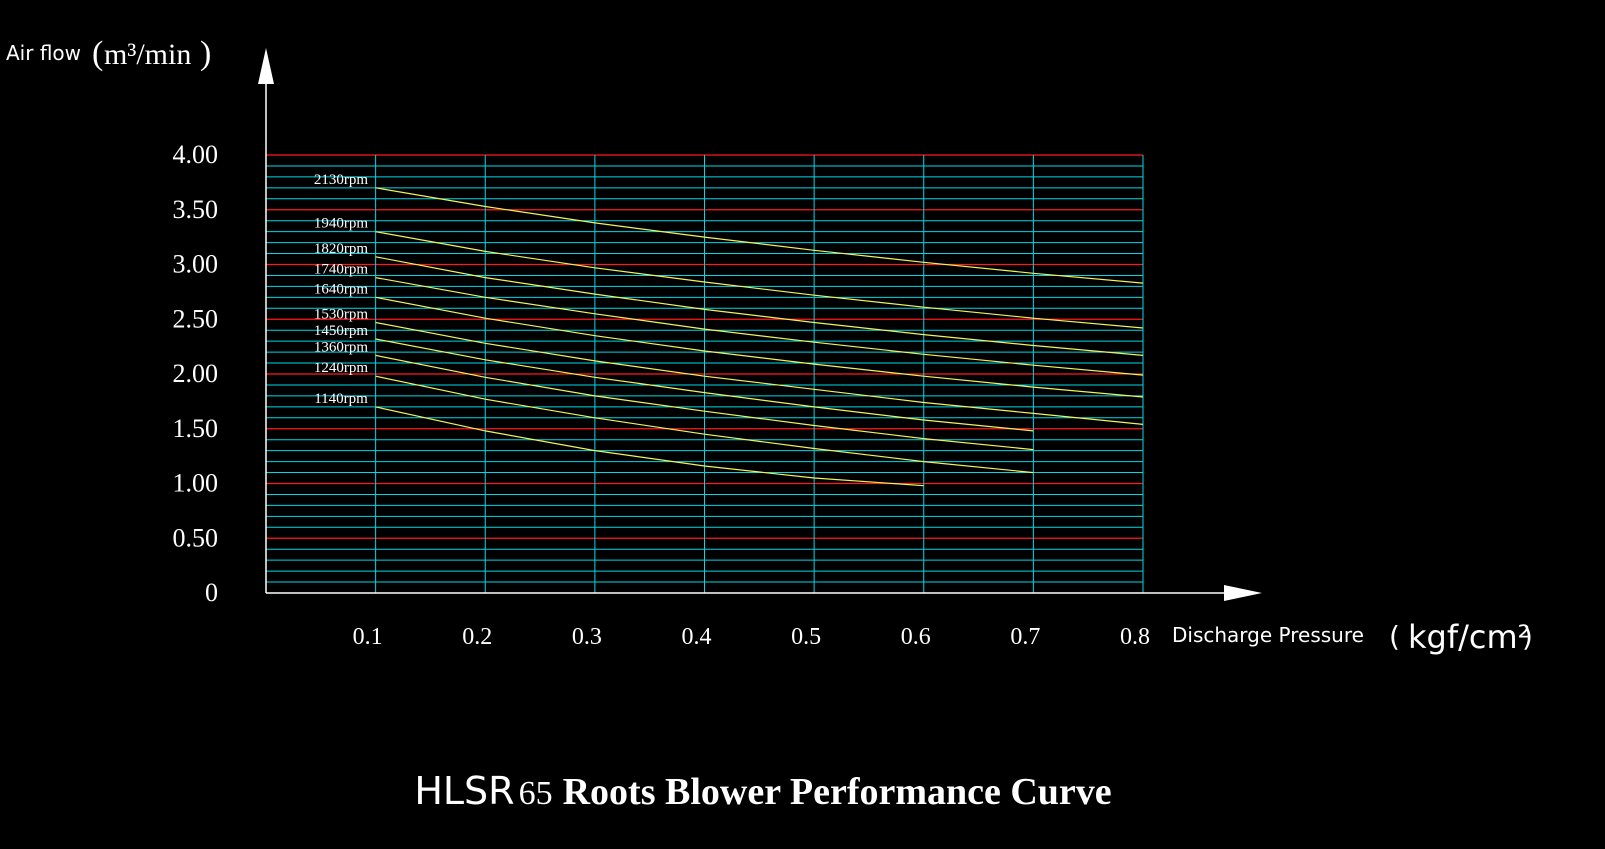 The height and width of the screenshot is (849, 1605). Describe the element at coordinates (1135, 637) in the screenshot. I see `x-tick-label: 0.8` at that location.